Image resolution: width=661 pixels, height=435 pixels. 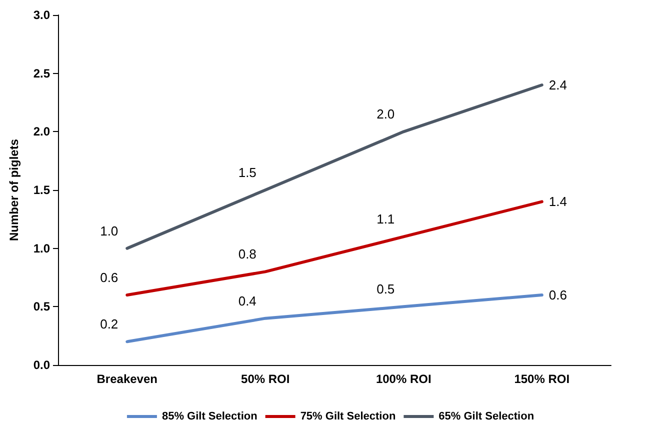 I want to click on y-tick-label: 2.5, so click(x=41, y=73).